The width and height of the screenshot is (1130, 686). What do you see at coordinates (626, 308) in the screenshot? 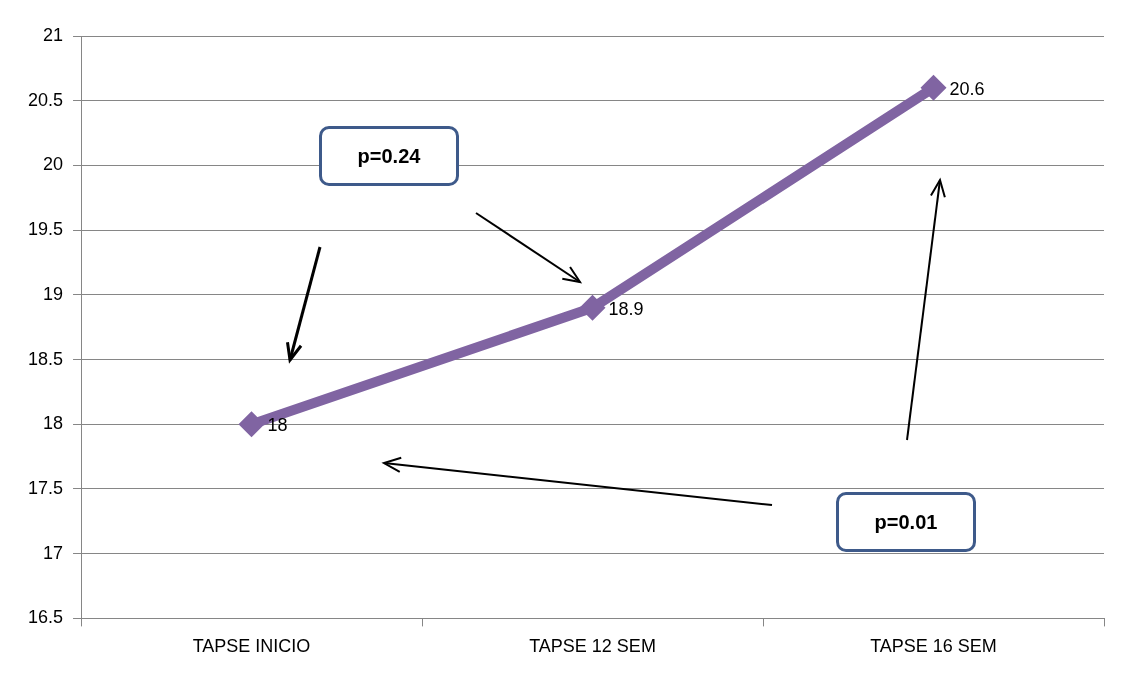
I see `data-label: 18.9` at bounding box center [626, 308].